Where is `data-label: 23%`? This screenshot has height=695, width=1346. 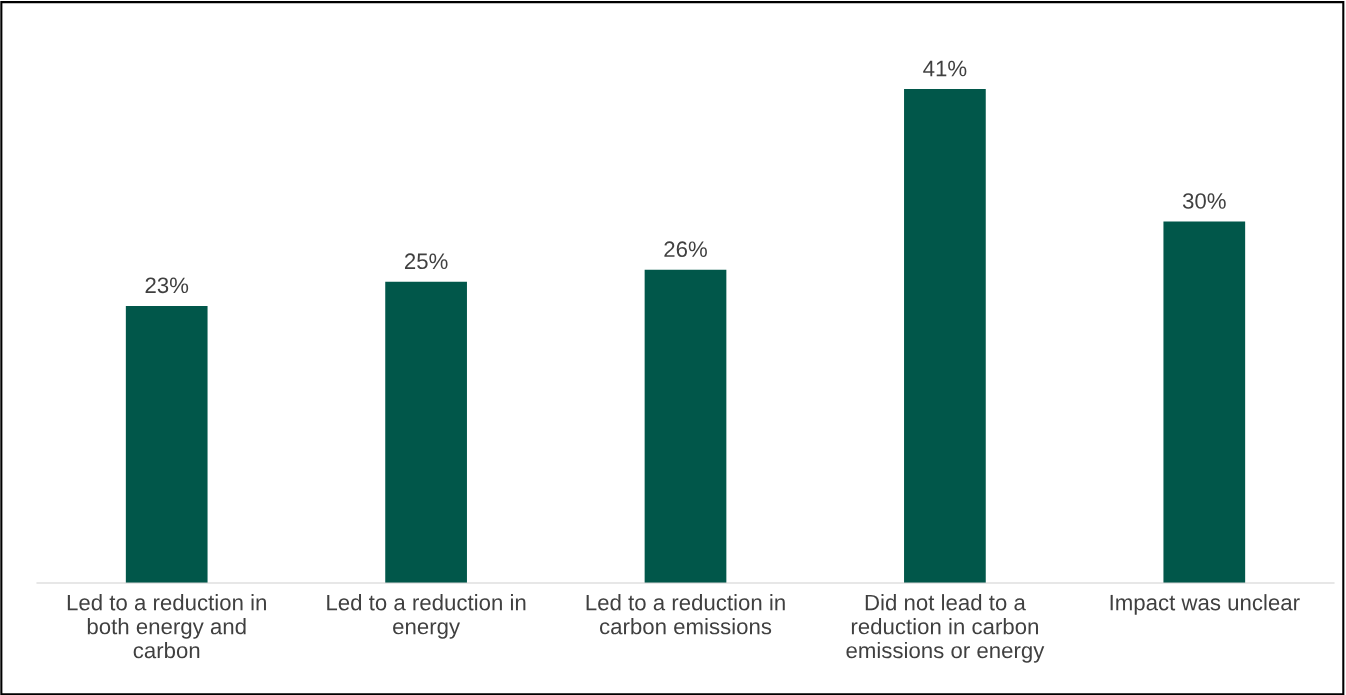
data-label: 23% is located at coordinates (167, 285).